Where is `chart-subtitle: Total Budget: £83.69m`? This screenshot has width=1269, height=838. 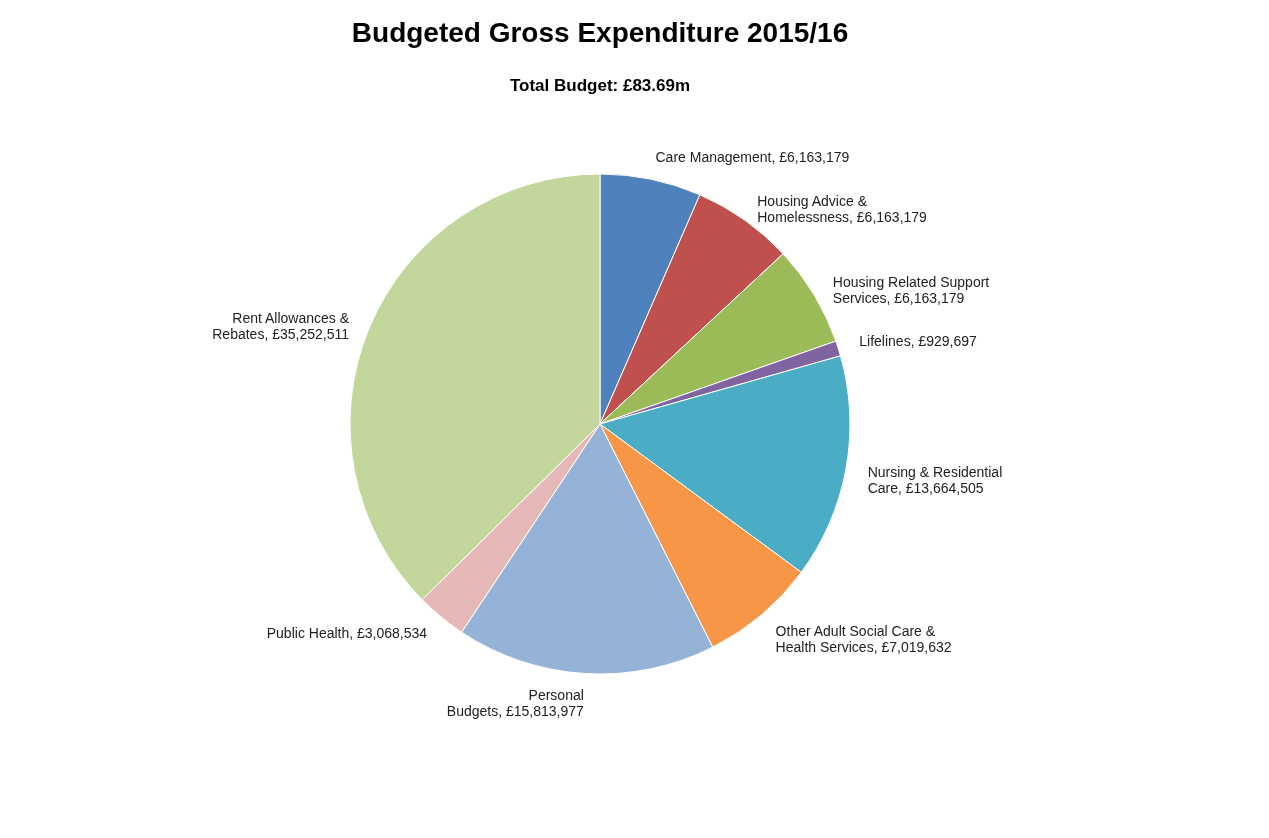
chart-subtitle: Total Budget: £83.69m is located at coordinates (600, 85).